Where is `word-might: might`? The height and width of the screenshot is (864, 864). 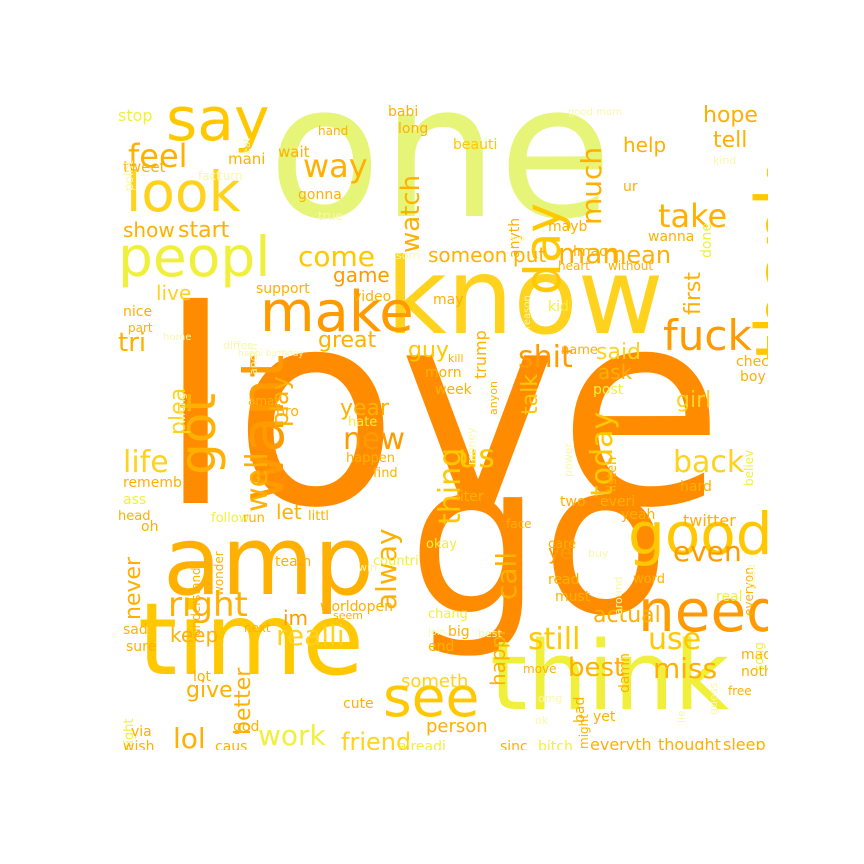 word-might: might is located at coordinates (584, 731).